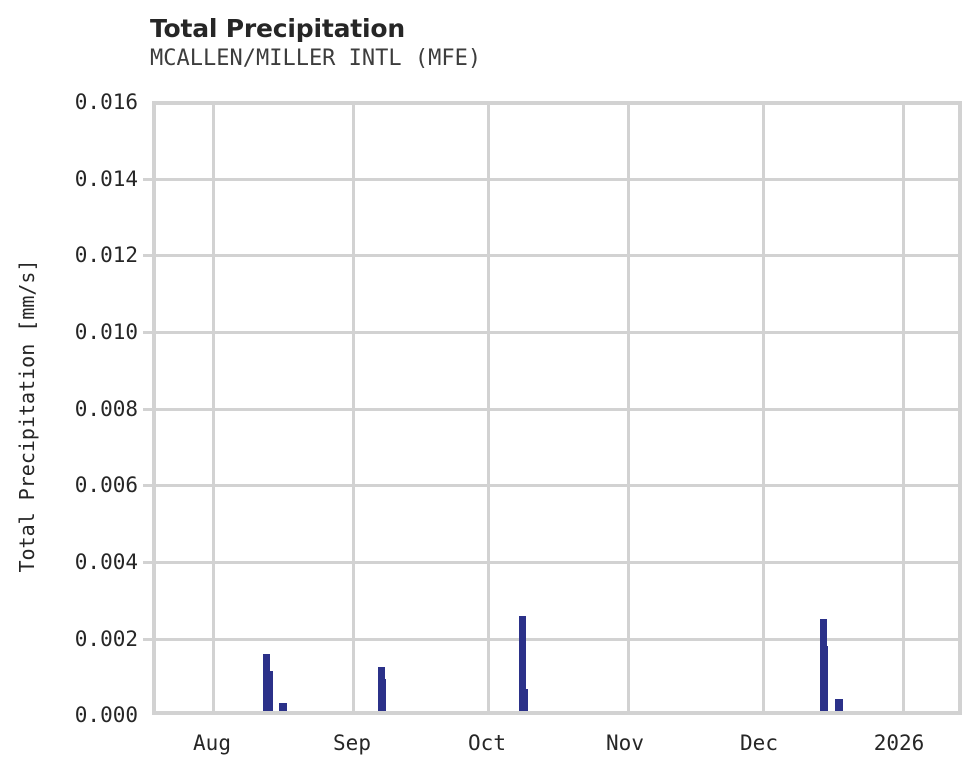 The height and width of the screenshot is (780, 980). I want to click on x-tick-label: 2026, so click(899, 743).